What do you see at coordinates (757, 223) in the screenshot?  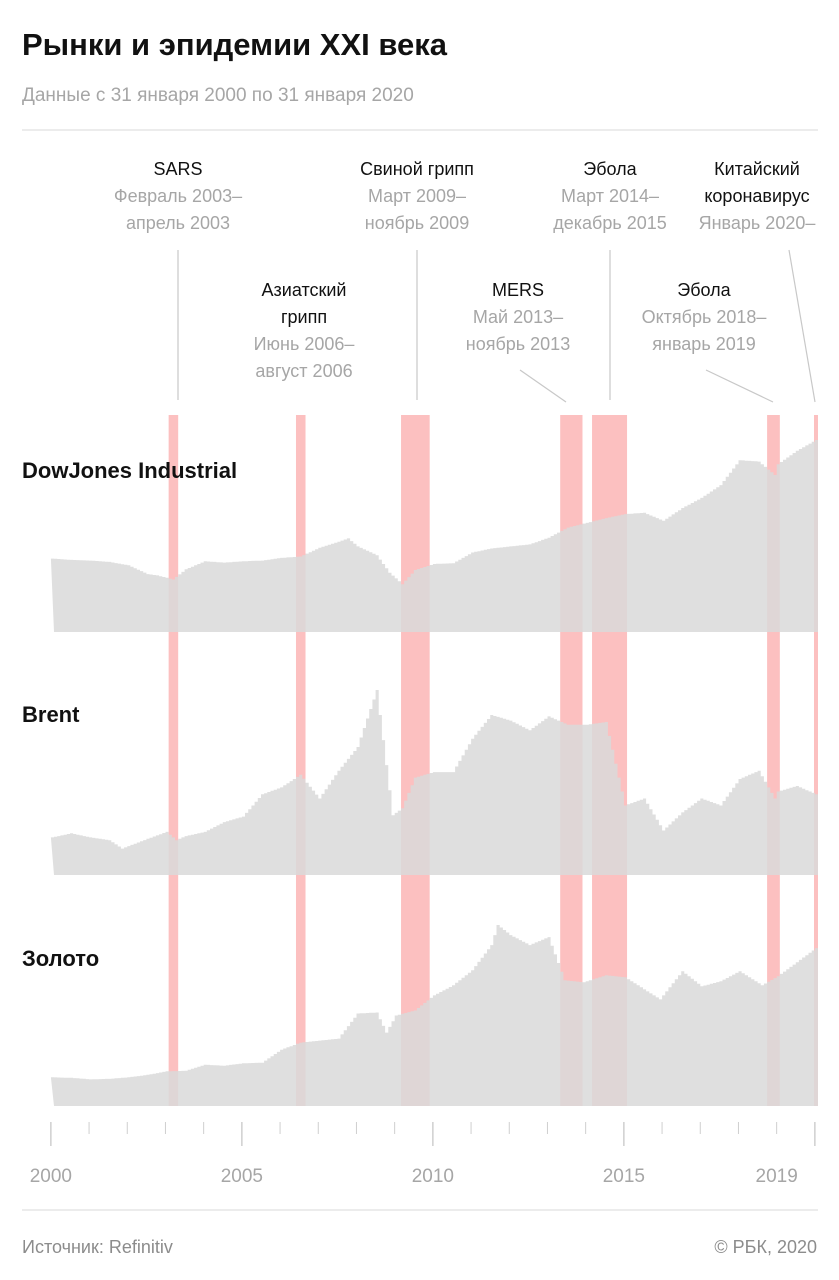 I see `epidemic-period-6-2: Январь 2020–` at bounding box center [757, 223].